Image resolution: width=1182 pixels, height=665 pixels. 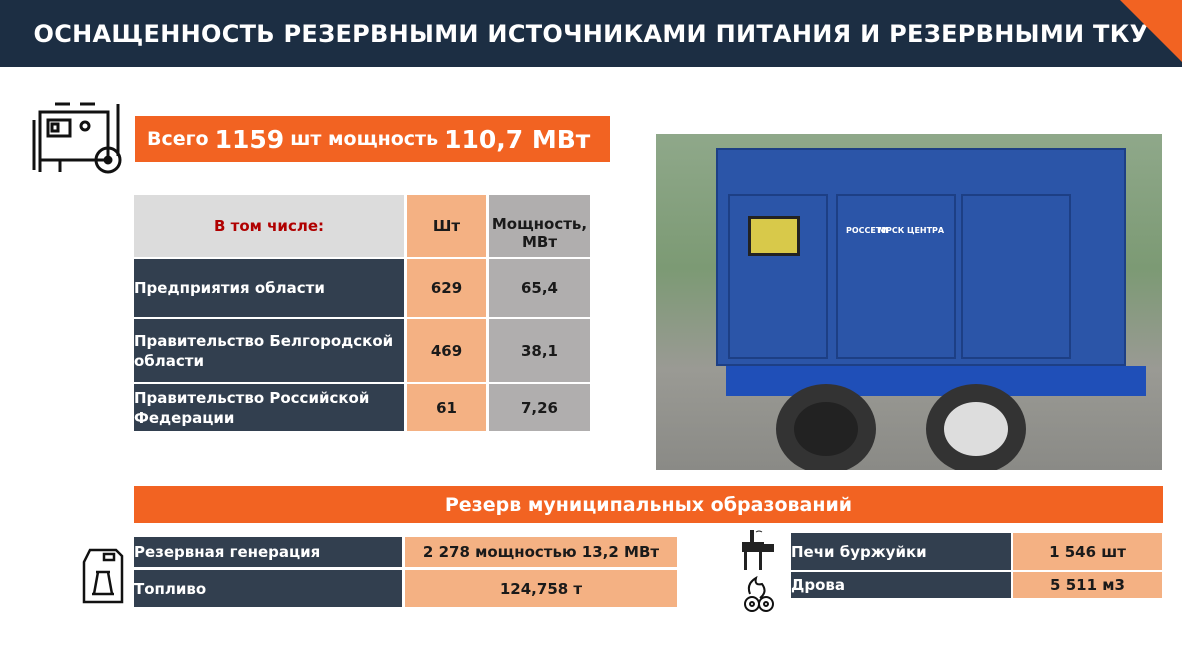 What do you see at coordinates (1151, 31) in the screenshot?
I see `corner-accent` at bounding box center [1151, 31].